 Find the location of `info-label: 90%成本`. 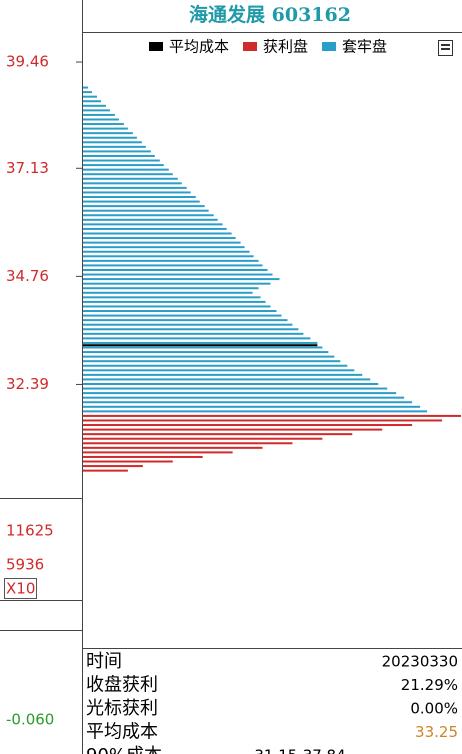

info-label: 90%成本 is located at coordinates (124, 749).